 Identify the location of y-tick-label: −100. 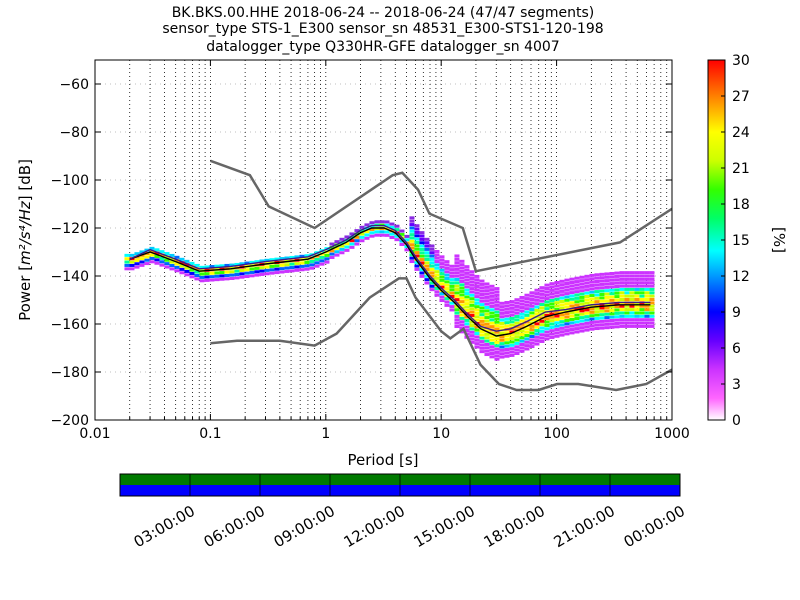
(70, 181).